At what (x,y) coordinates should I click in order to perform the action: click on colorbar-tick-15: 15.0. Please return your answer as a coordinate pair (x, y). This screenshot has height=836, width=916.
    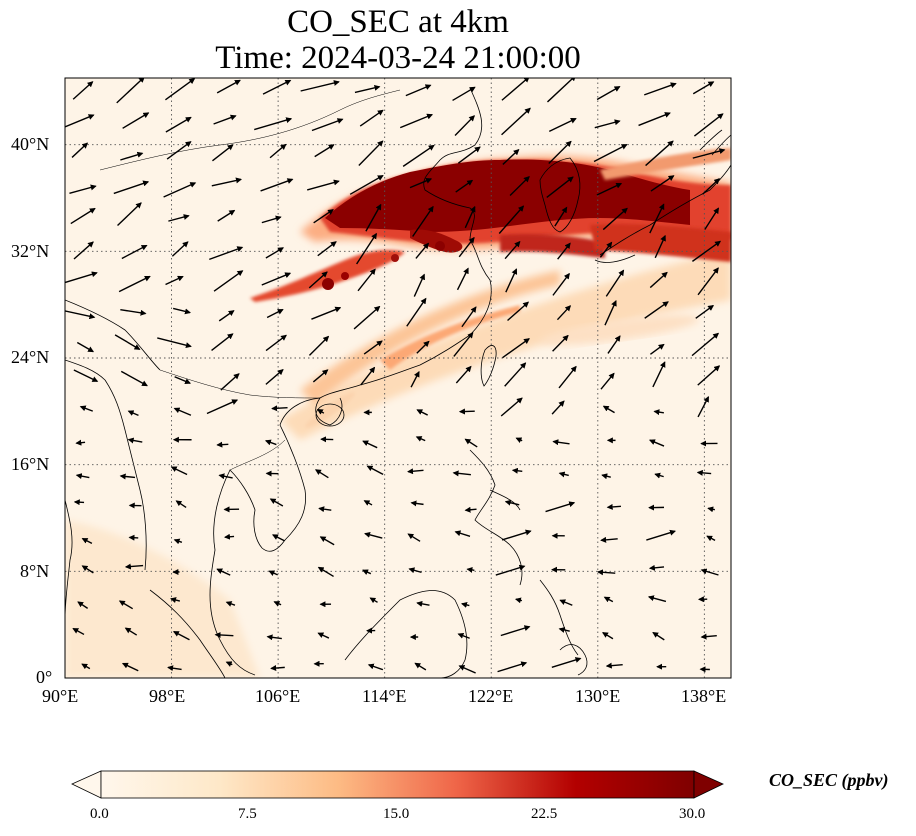
    Looking at the image, I should click on (396, 814).